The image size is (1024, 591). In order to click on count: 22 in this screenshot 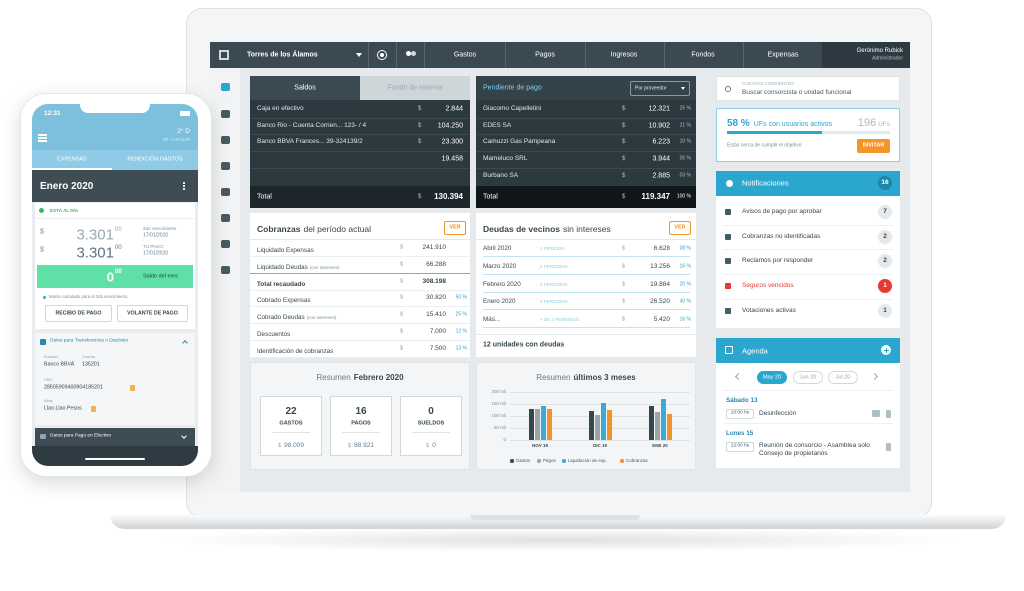, I will do `click(291, 411)`.